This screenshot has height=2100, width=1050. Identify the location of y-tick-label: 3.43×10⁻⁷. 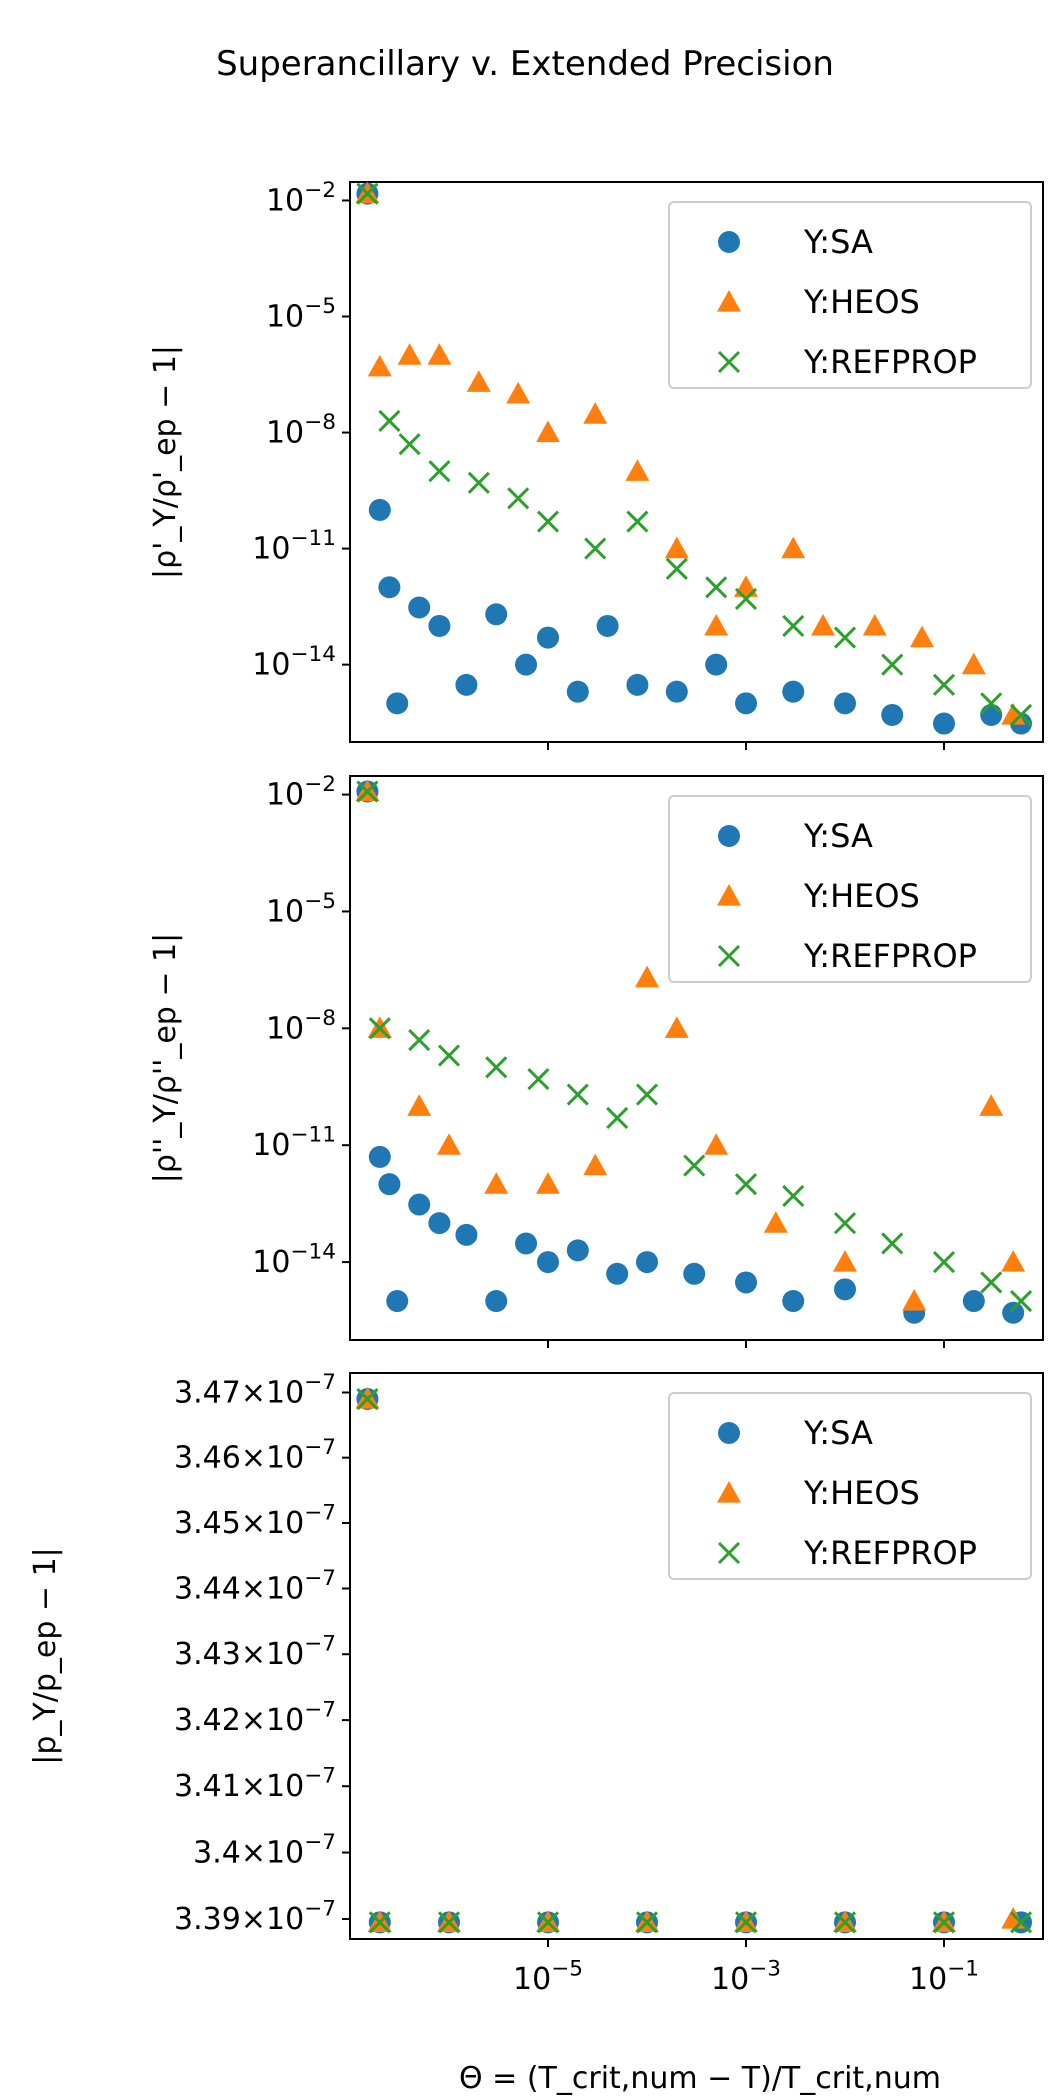
(255, 1652).